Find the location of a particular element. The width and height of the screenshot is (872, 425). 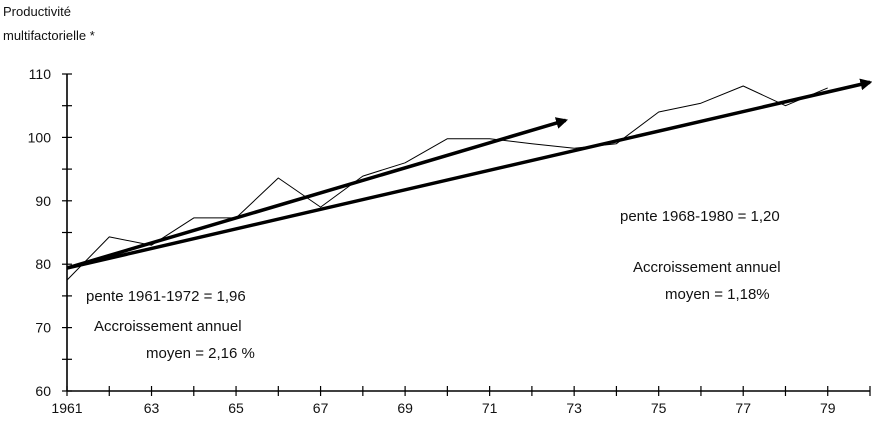

x-tick-label: 65 is located at coordinates (236, 408).